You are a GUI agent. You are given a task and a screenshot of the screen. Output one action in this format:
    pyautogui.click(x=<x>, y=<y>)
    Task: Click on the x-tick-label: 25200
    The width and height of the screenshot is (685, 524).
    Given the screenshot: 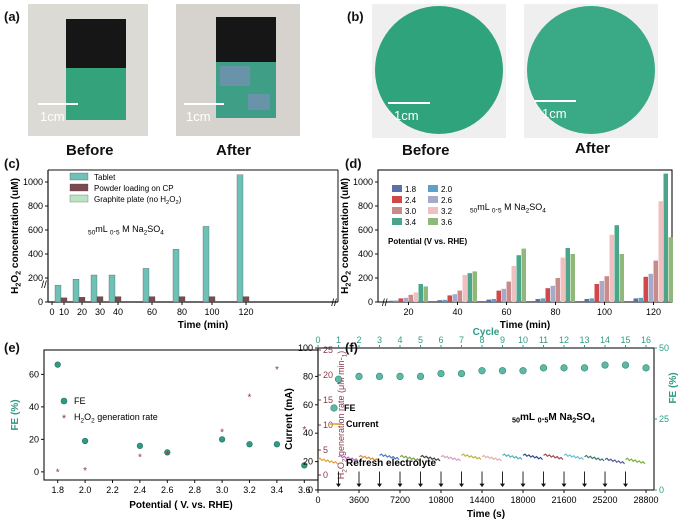 What is the action you would take?
    pyautogui.click(x=605, y=500)
    